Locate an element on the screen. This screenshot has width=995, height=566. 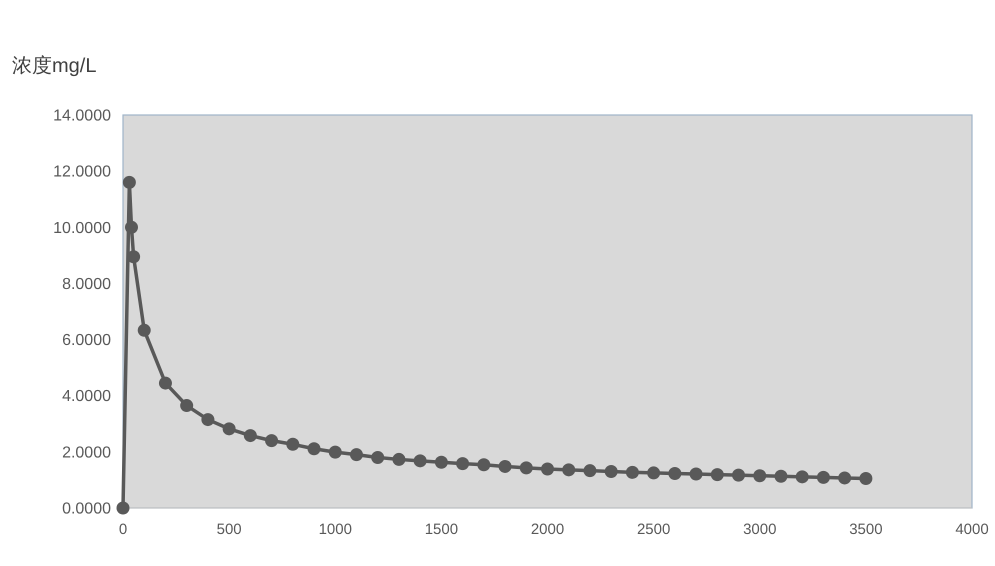
x-tick-label: 1000 is located at coordinates (335, 529).